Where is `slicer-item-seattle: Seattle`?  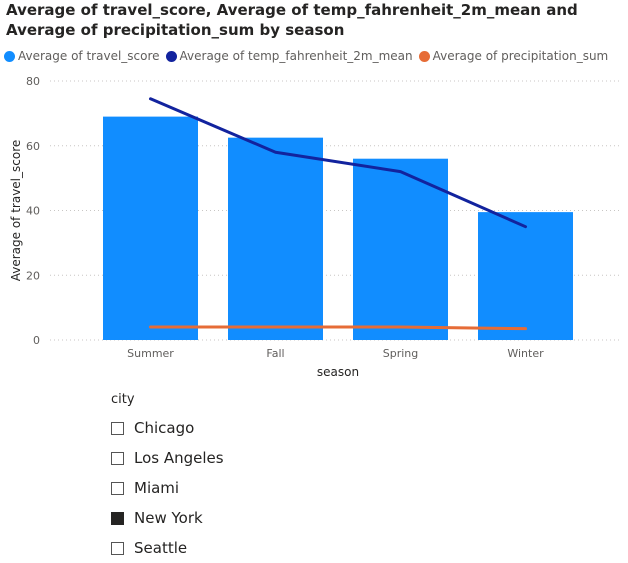 slicer-item-seattle: Seattle is located at coordinates (167, 548).